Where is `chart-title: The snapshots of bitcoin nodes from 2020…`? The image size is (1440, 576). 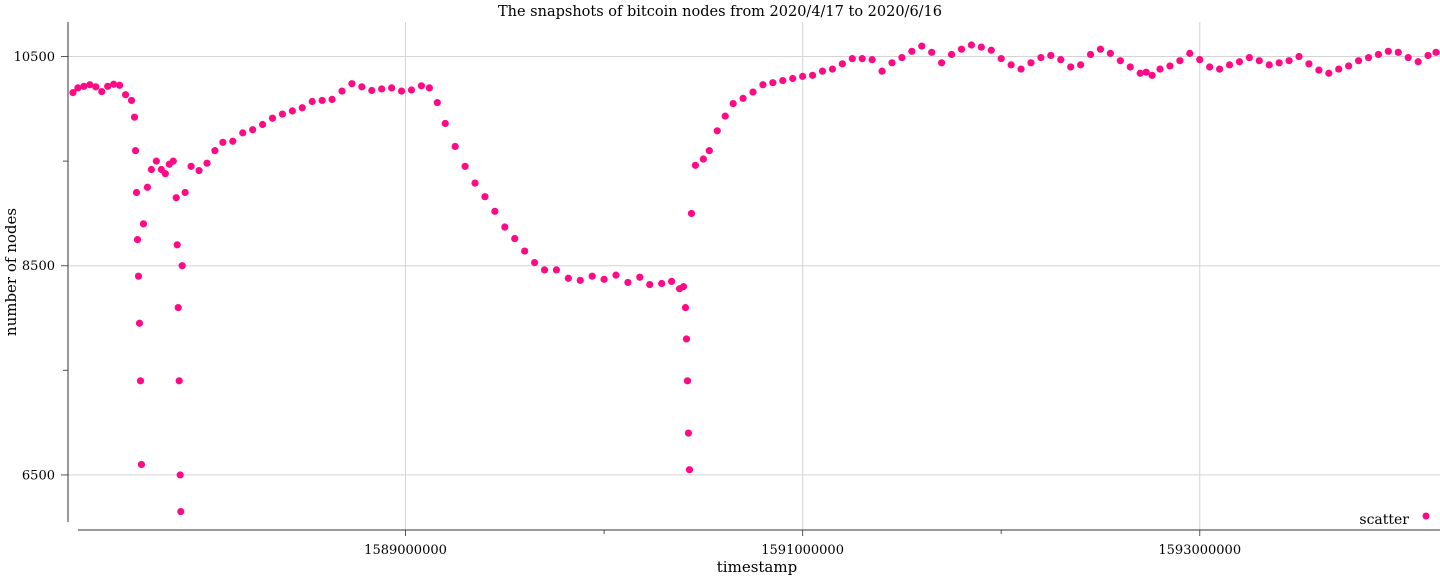 chart-title: The snapshots of bitcoin nodes from 2020… is located at coordinates (720, 12).